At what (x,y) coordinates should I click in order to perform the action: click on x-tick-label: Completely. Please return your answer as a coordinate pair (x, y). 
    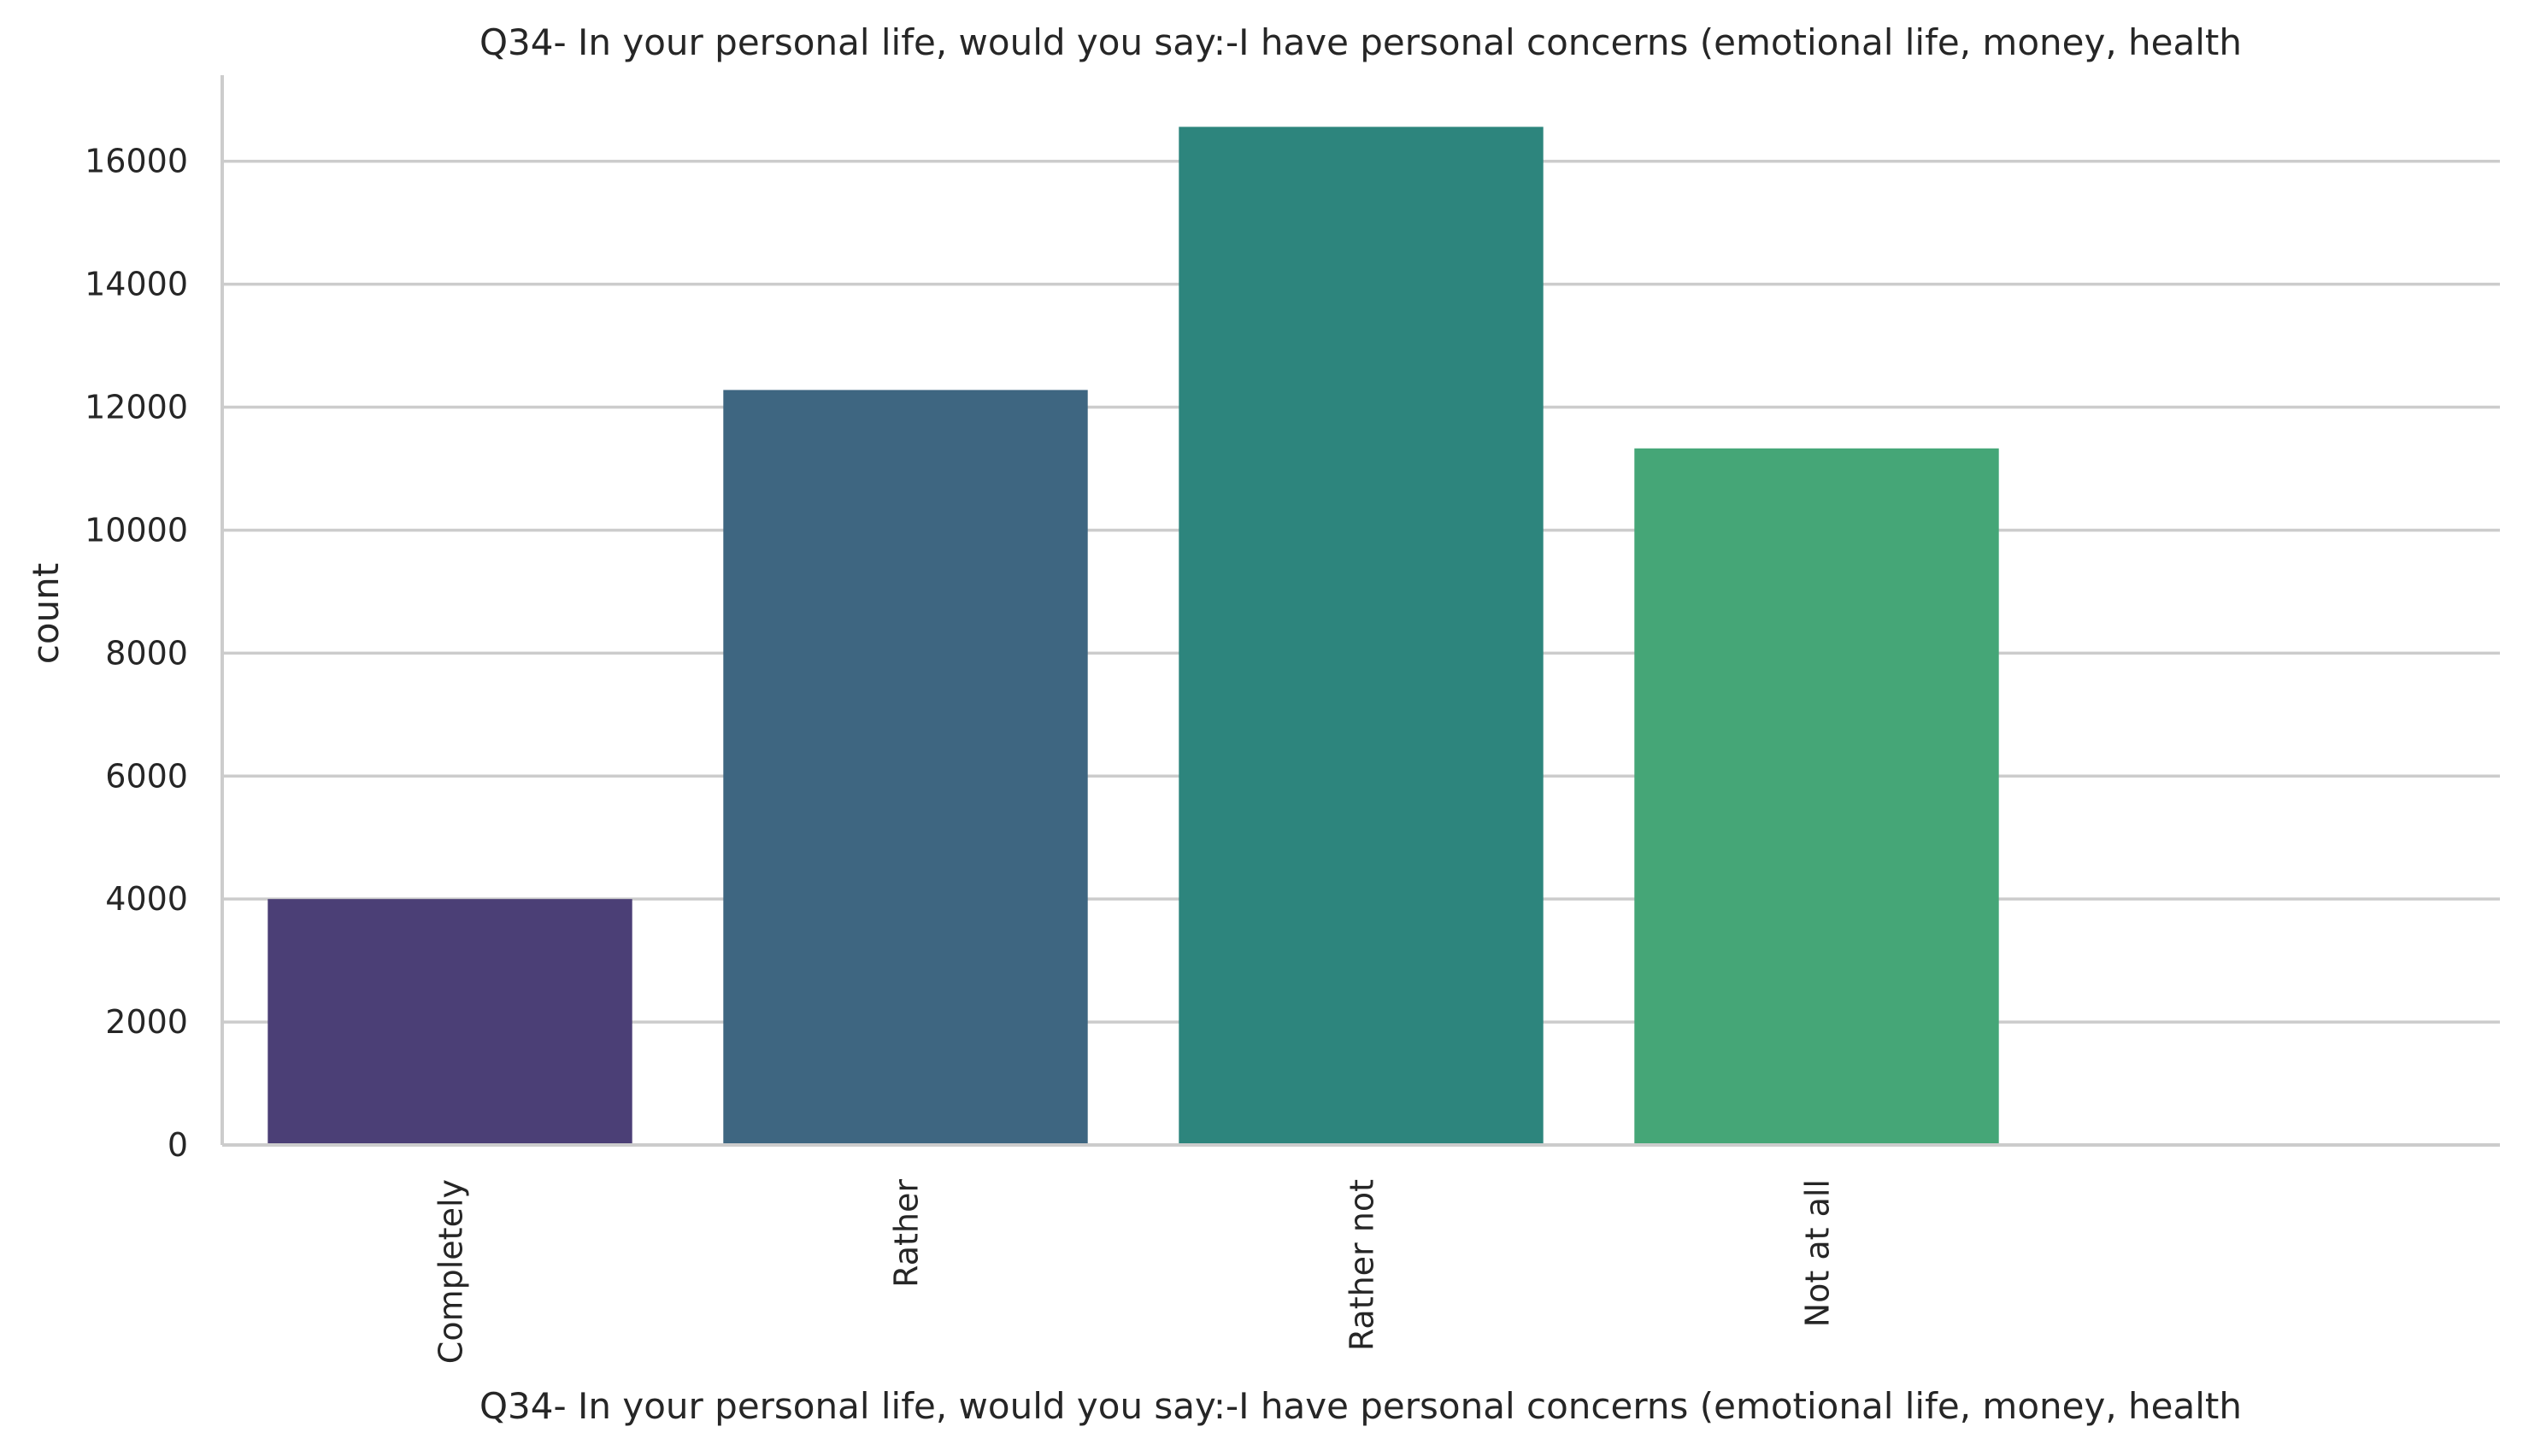
    Looking at the image, I should click on (451, 1271).